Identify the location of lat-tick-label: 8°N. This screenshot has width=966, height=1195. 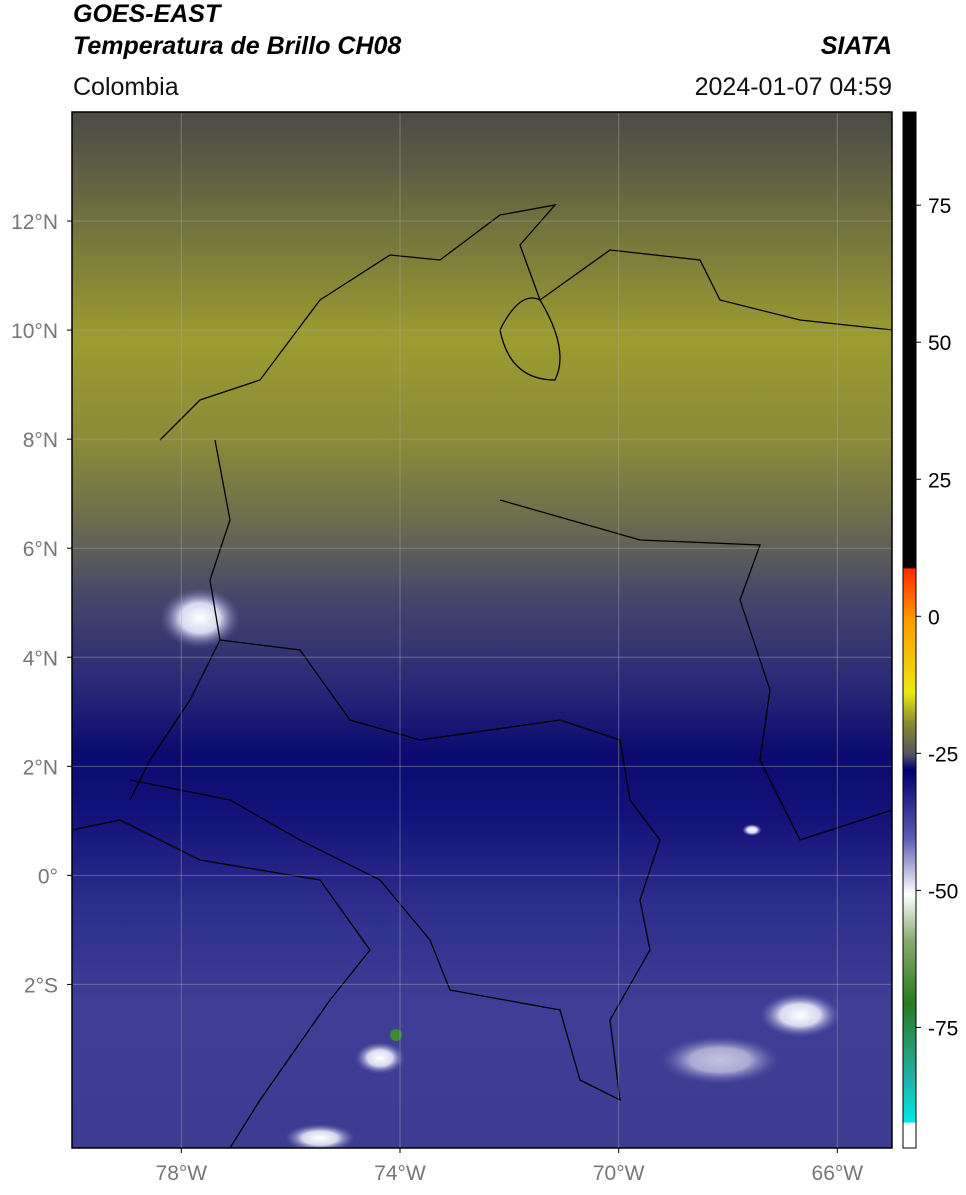
(40, 440).